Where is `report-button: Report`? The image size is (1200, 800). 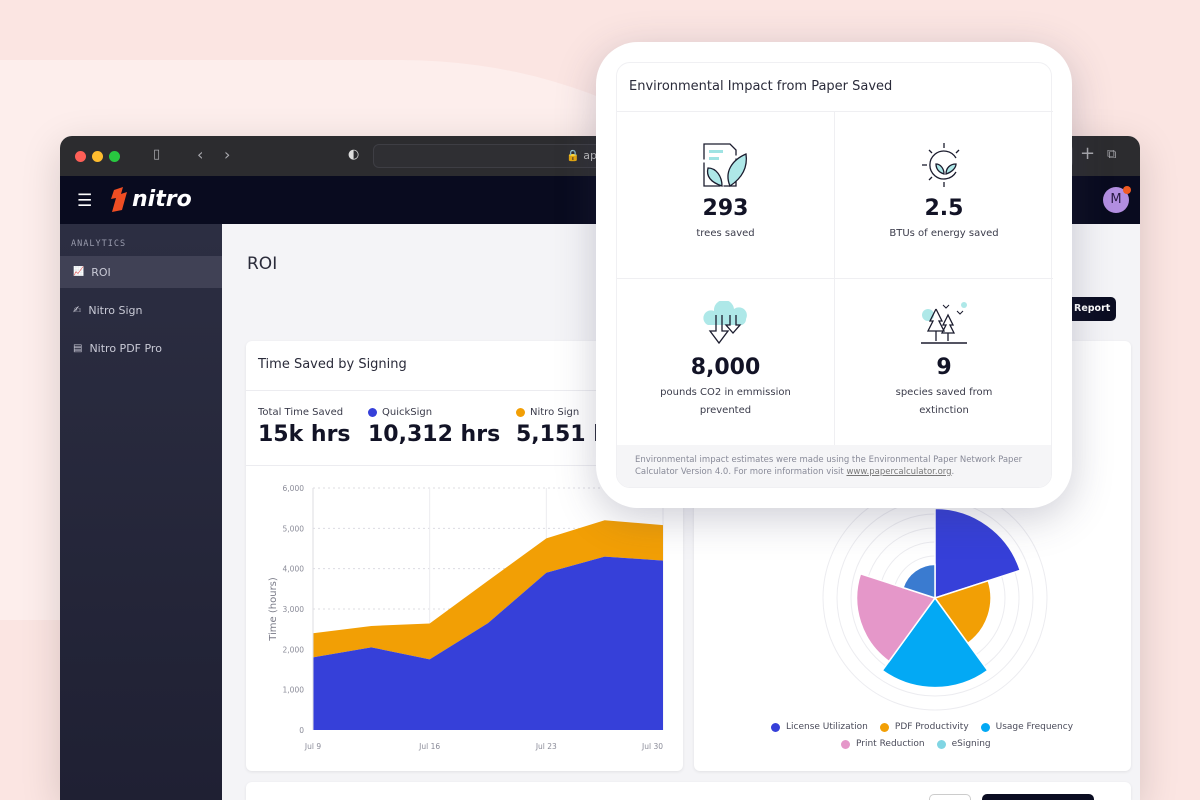
report-button: Report is located at coordinates (1094, 309).